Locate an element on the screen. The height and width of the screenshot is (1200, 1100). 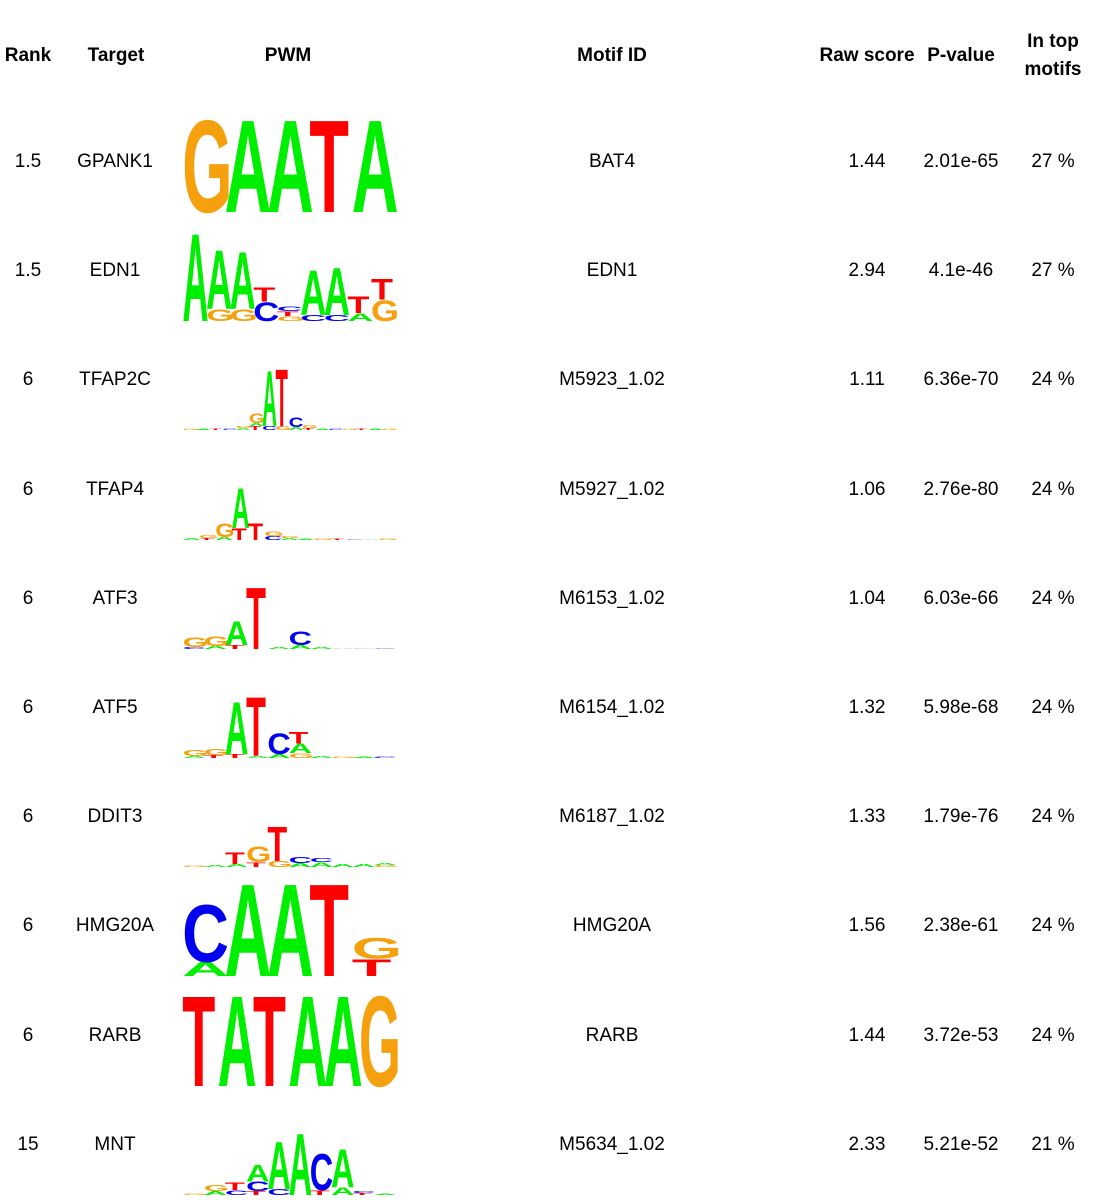
target-cell: DDIT3 is located at coordinates (115, 817).